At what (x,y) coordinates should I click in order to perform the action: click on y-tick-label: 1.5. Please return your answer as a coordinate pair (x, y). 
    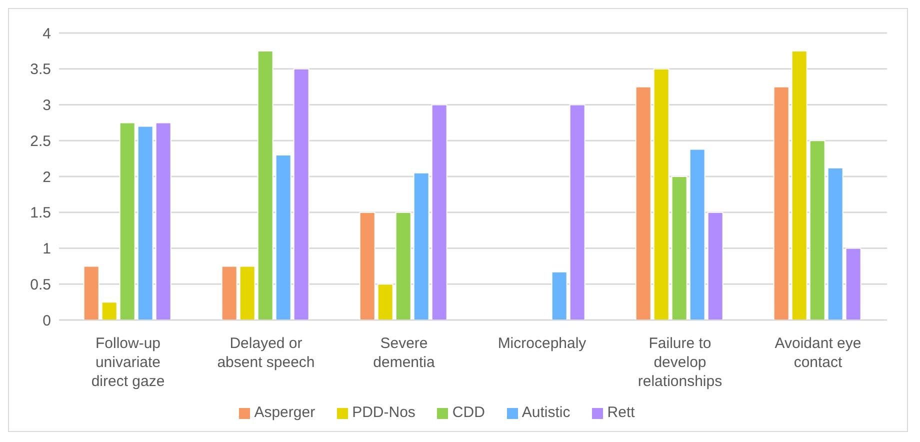
    Looking at the image, I should click on (40, 213).